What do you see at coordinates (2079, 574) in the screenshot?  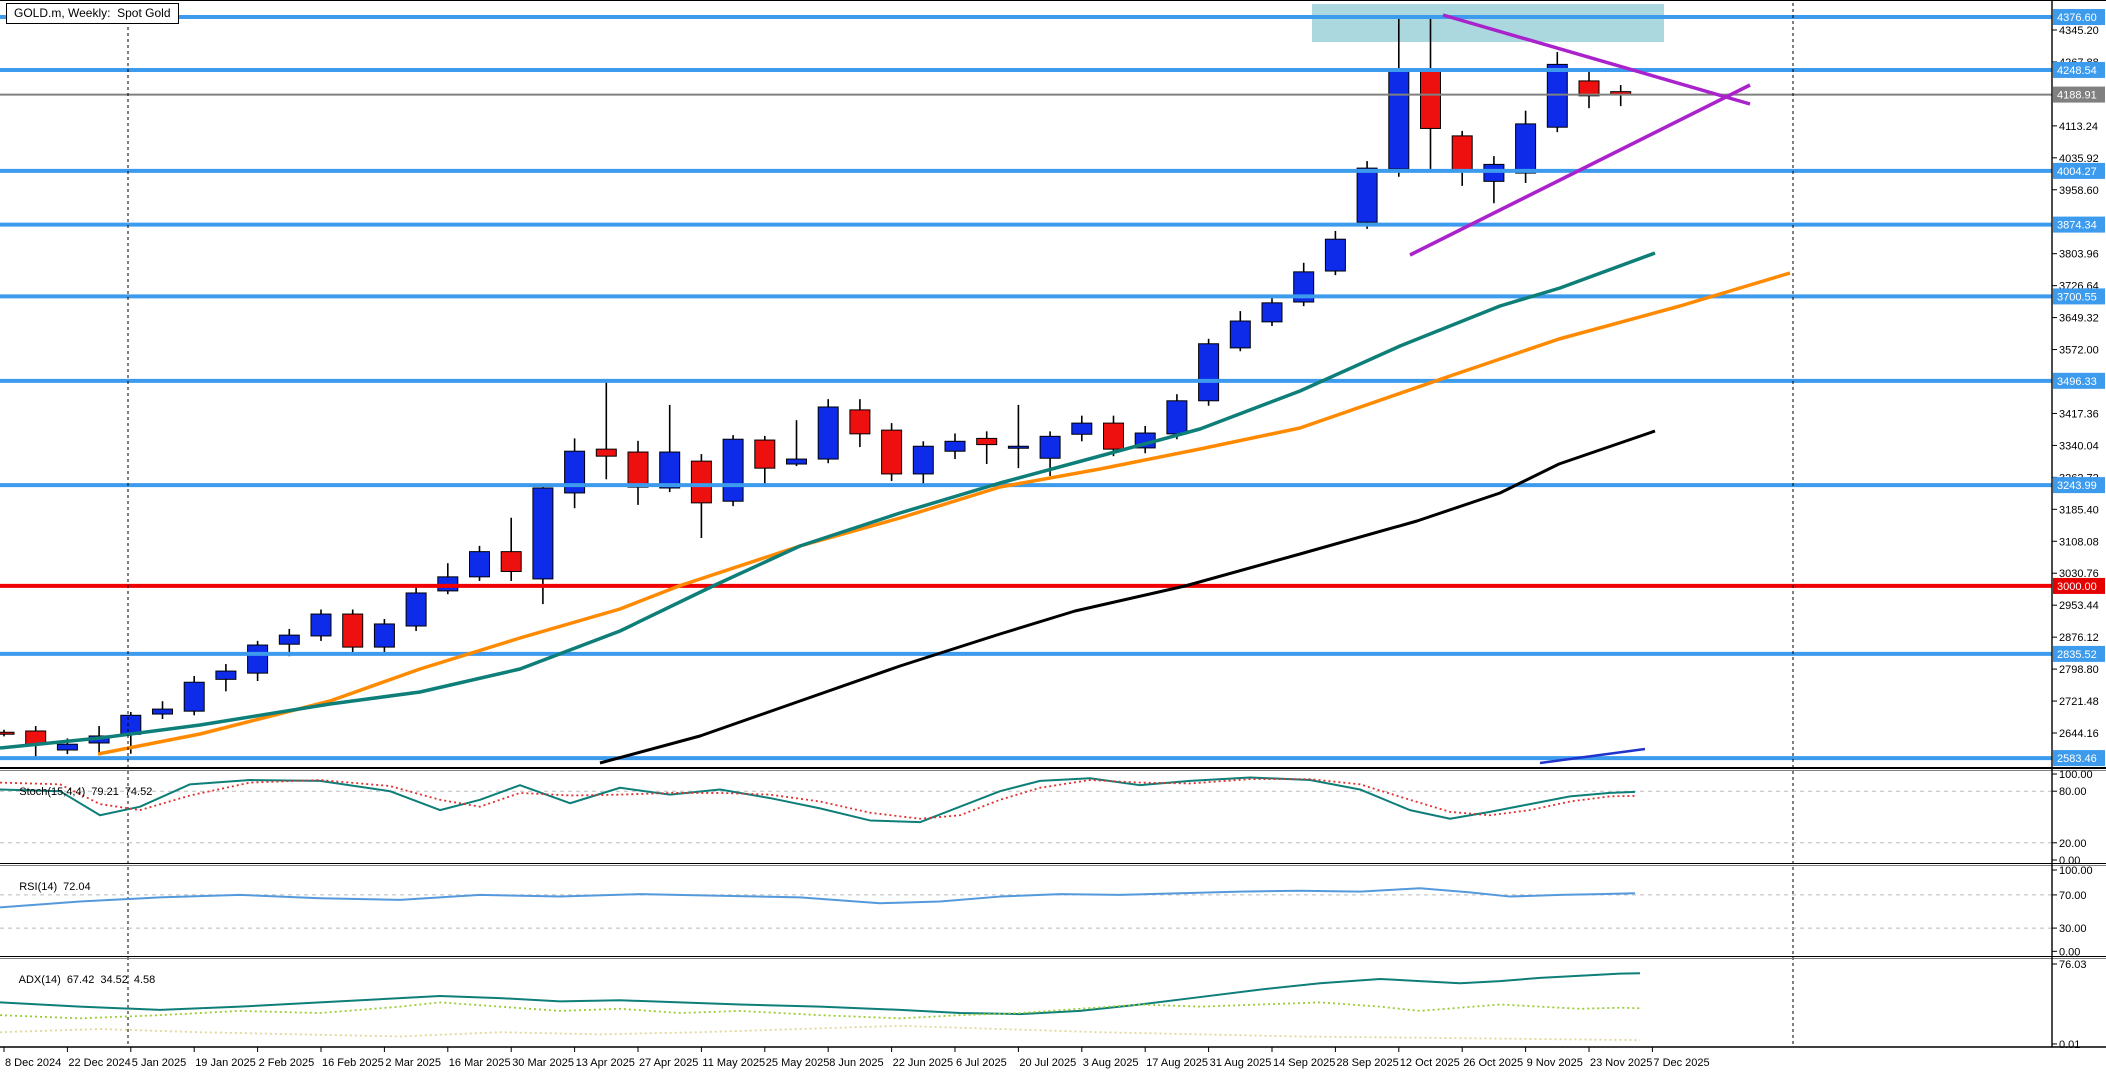 I see `price-tick-label: 3030.76` at bounding box center [2079, 574].